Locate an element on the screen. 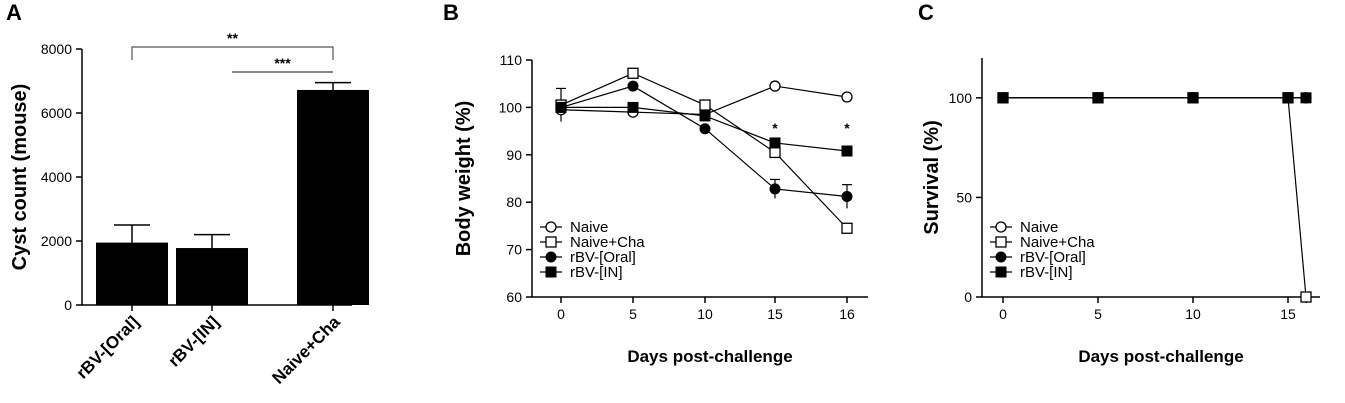  panel-c-x-axis-label: Days post-challenge is located at coordinates (1160, 356).